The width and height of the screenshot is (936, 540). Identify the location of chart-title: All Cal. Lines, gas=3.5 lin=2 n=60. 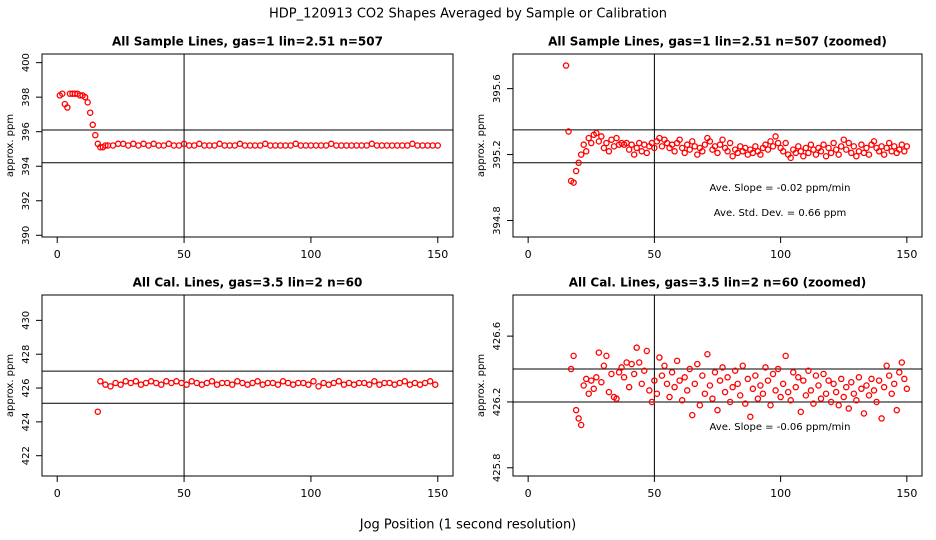
(248, 283).